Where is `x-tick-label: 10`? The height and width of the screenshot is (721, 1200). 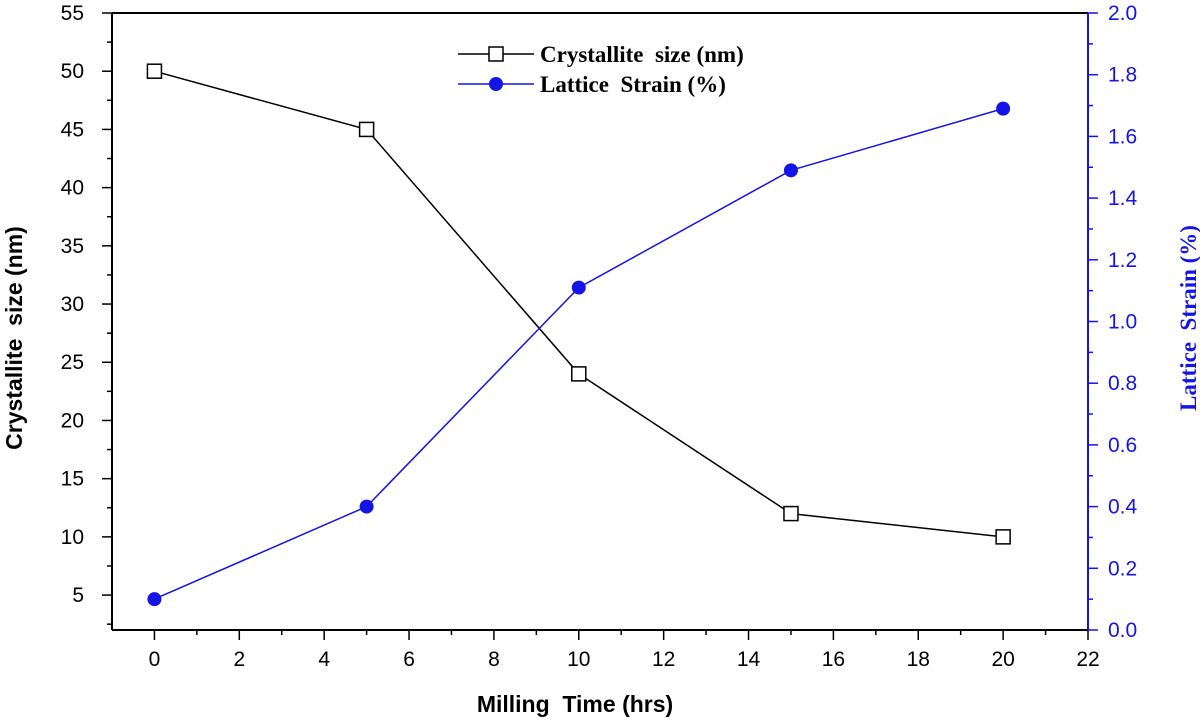
x-tick-label: 10 is located at coordinates (578, 659).